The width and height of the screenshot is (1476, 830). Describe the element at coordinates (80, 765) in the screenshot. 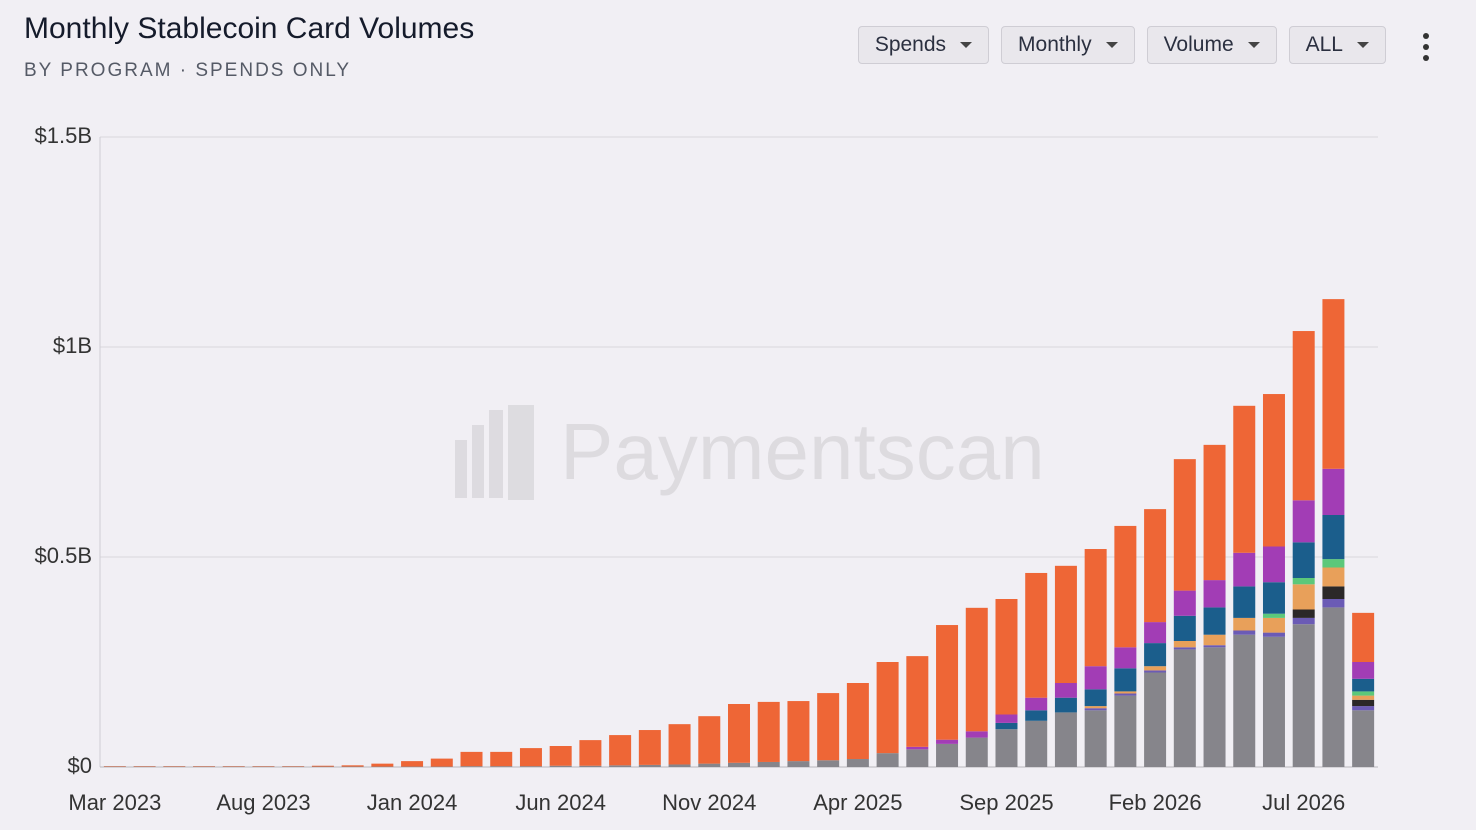

I see `y-tick-label: $0` at that location.